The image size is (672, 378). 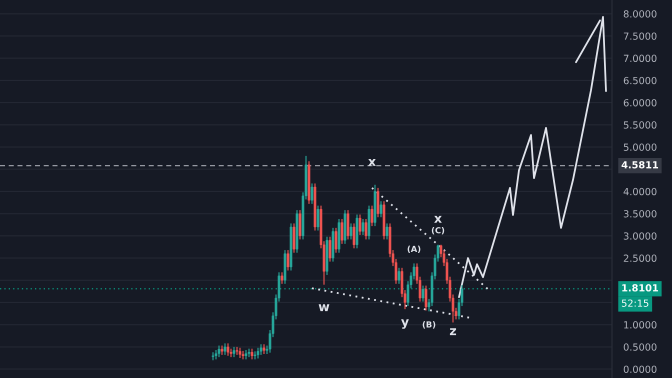 I want to click on y-tick-label: 7.5000, so click(x=640, y=36).